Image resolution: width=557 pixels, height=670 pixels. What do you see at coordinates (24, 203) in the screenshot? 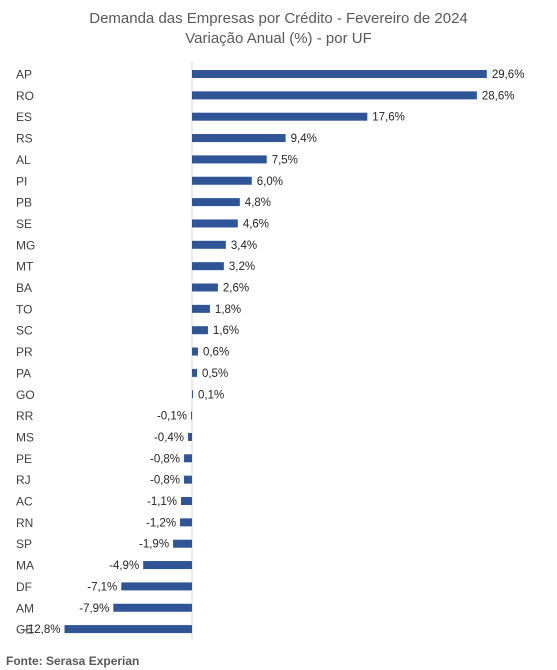
I see `category-label: PB` at bounding box center [24, 203].